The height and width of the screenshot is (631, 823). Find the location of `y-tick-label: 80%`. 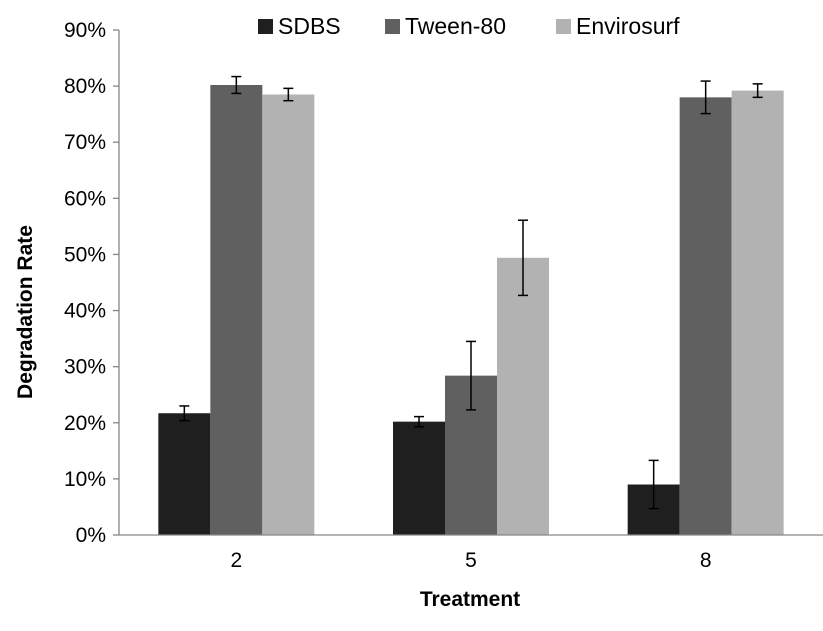

y-tick-label: 80% is located at coordinates (85, 86).